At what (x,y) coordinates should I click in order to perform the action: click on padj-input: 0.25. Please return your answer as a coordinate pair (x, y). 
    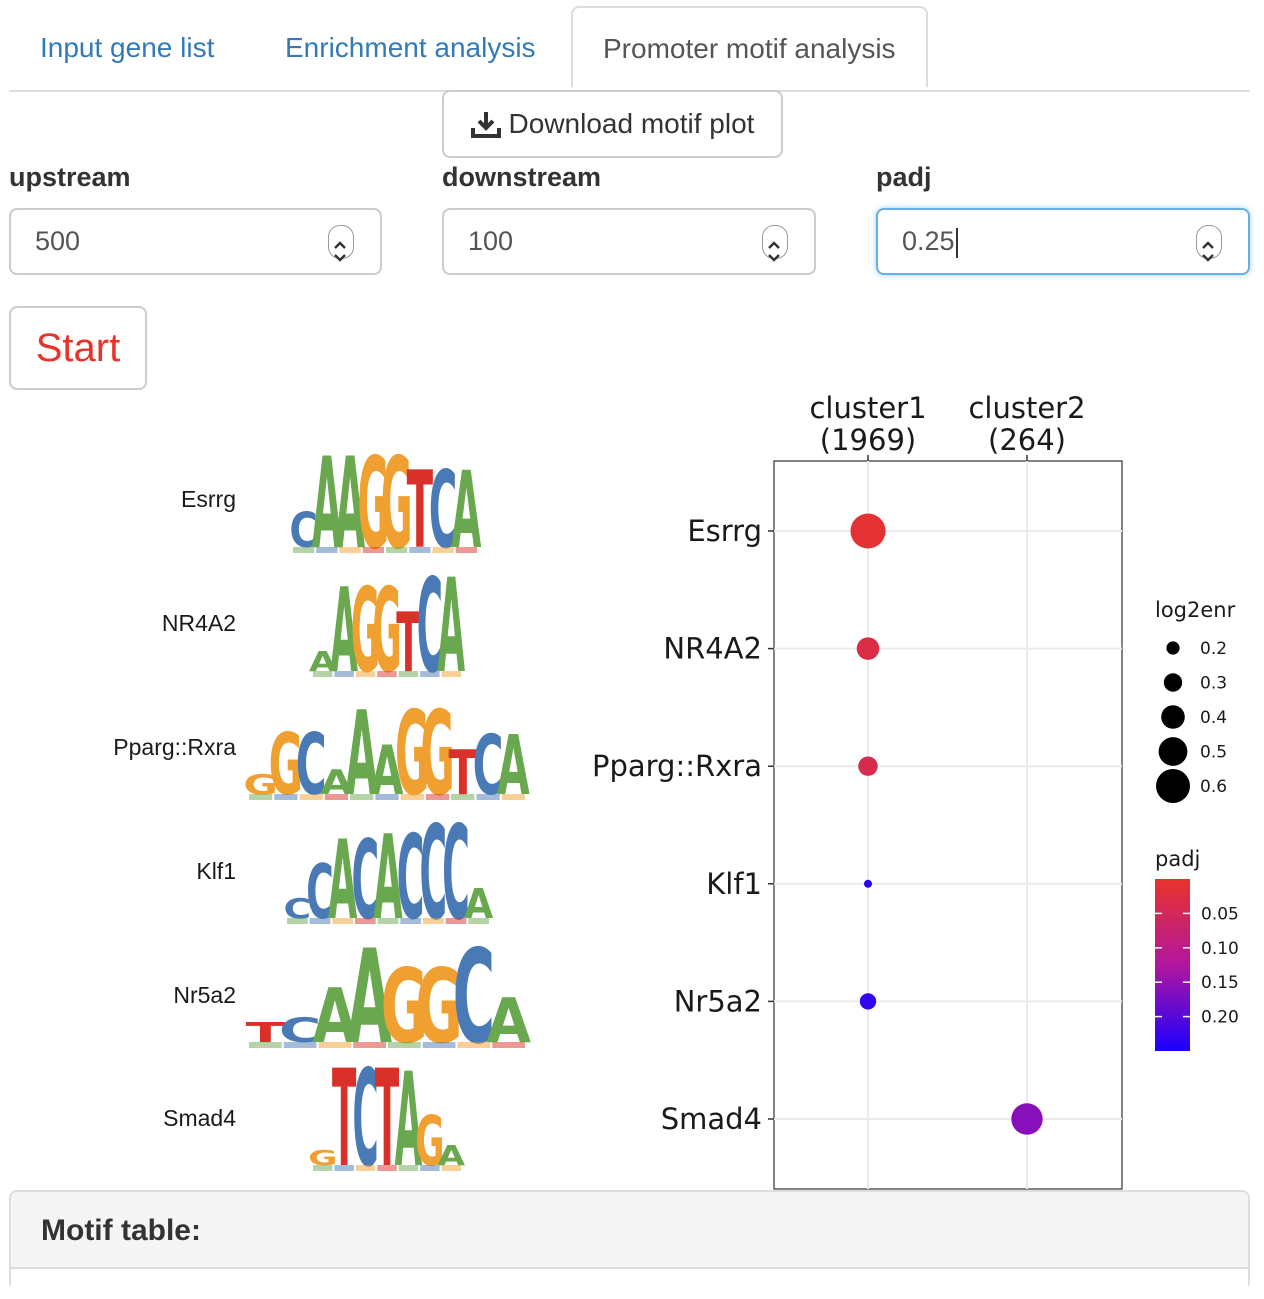
    Looking at the image, I should click on (1063, 241).